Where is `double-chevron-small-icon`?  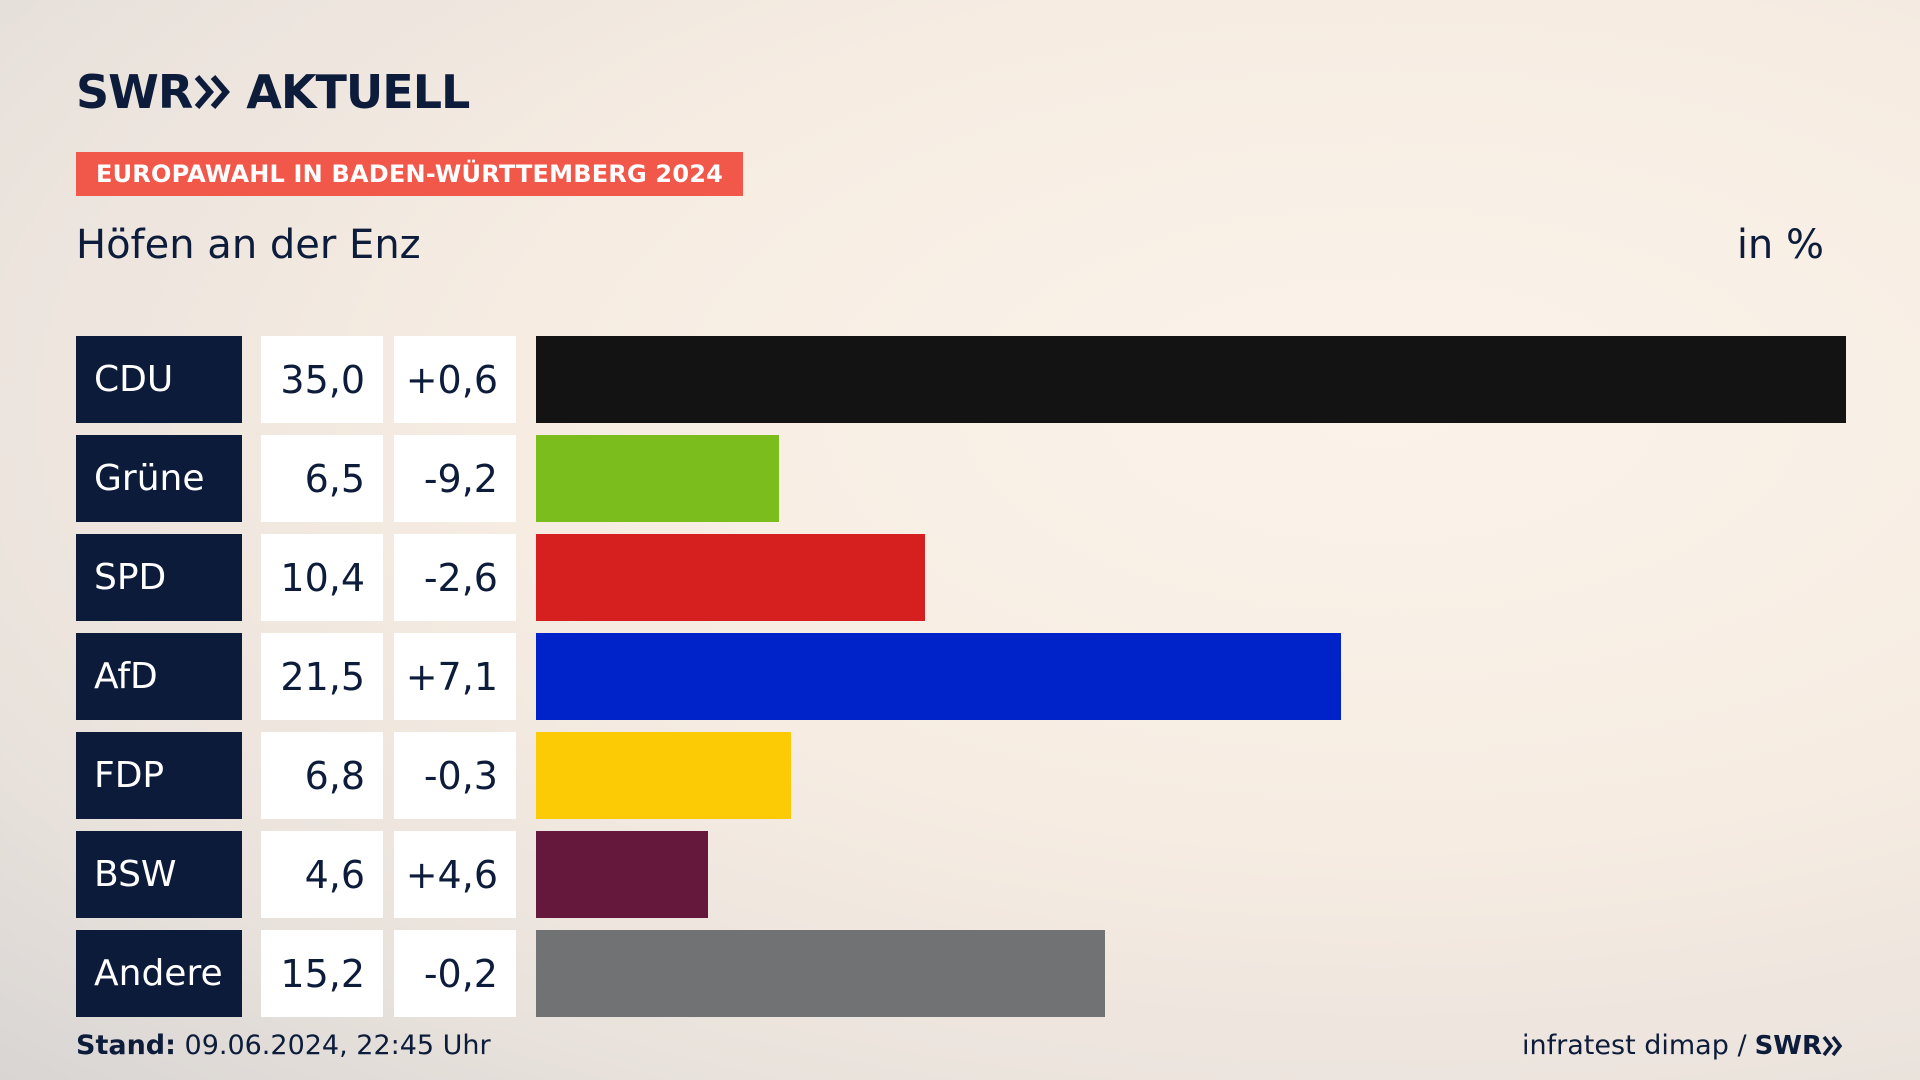 double-chevron-small-icon is located at coordinates (1832, 1045).